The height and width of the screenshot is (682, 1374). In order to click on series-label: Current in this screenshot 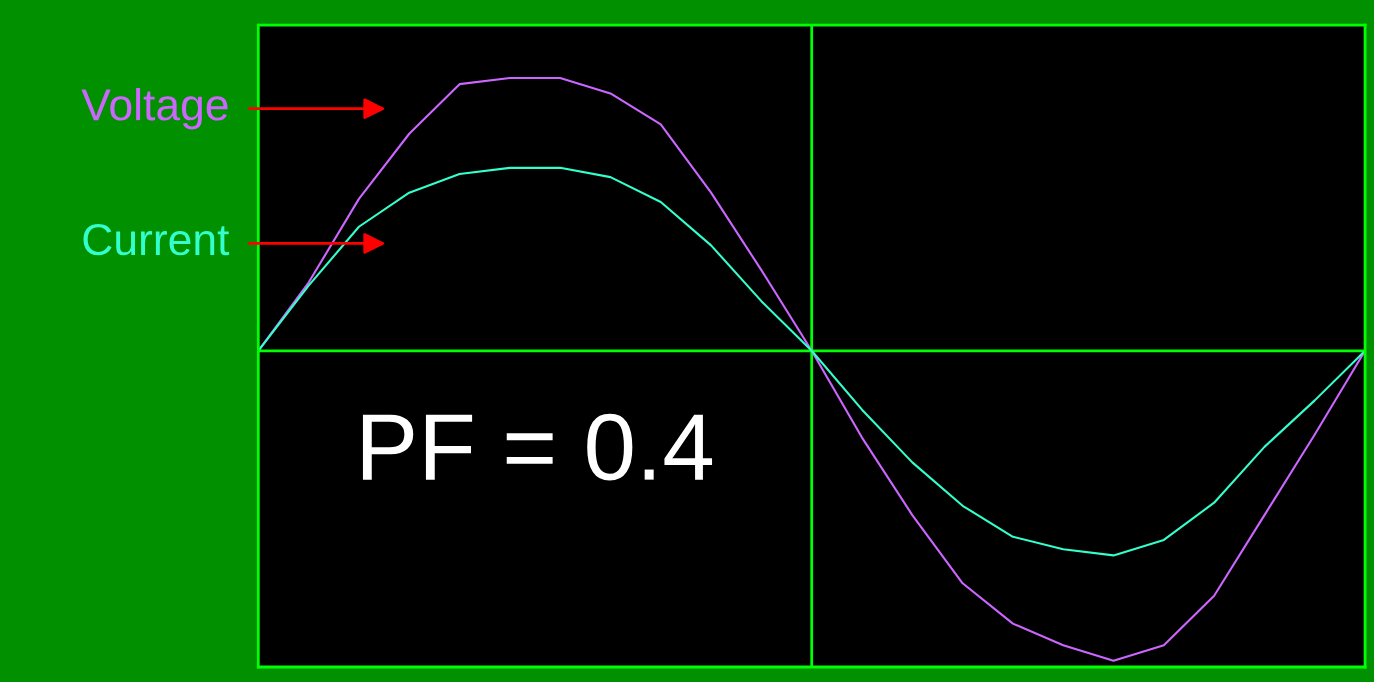, I will do `click(156, 239)`.